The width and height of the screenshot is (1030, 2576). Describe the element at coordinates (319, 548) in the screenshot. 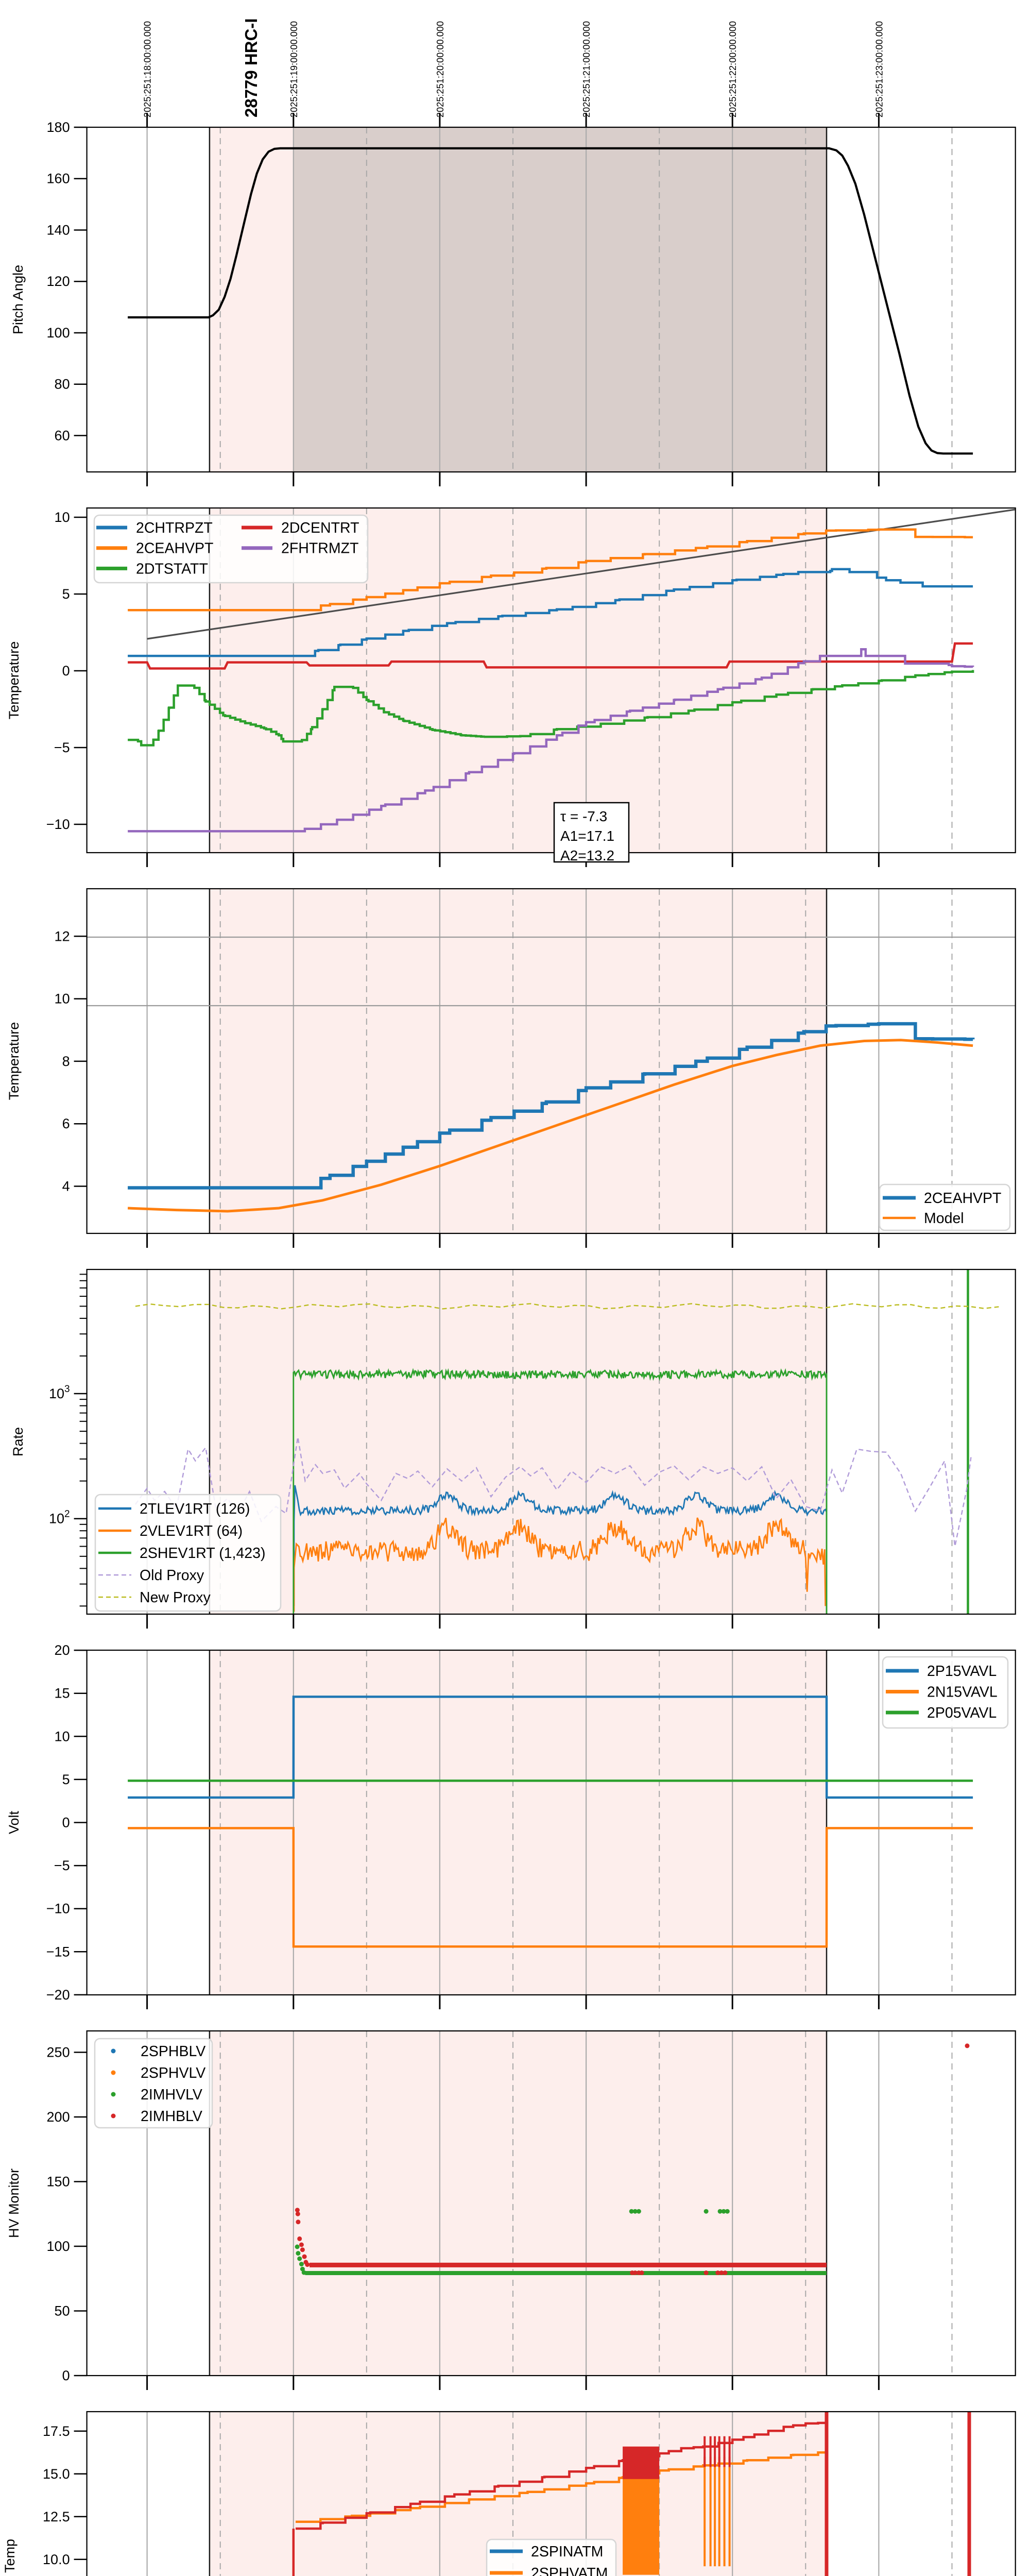

I see `svg-text: 2FHTRMZT` at that location.